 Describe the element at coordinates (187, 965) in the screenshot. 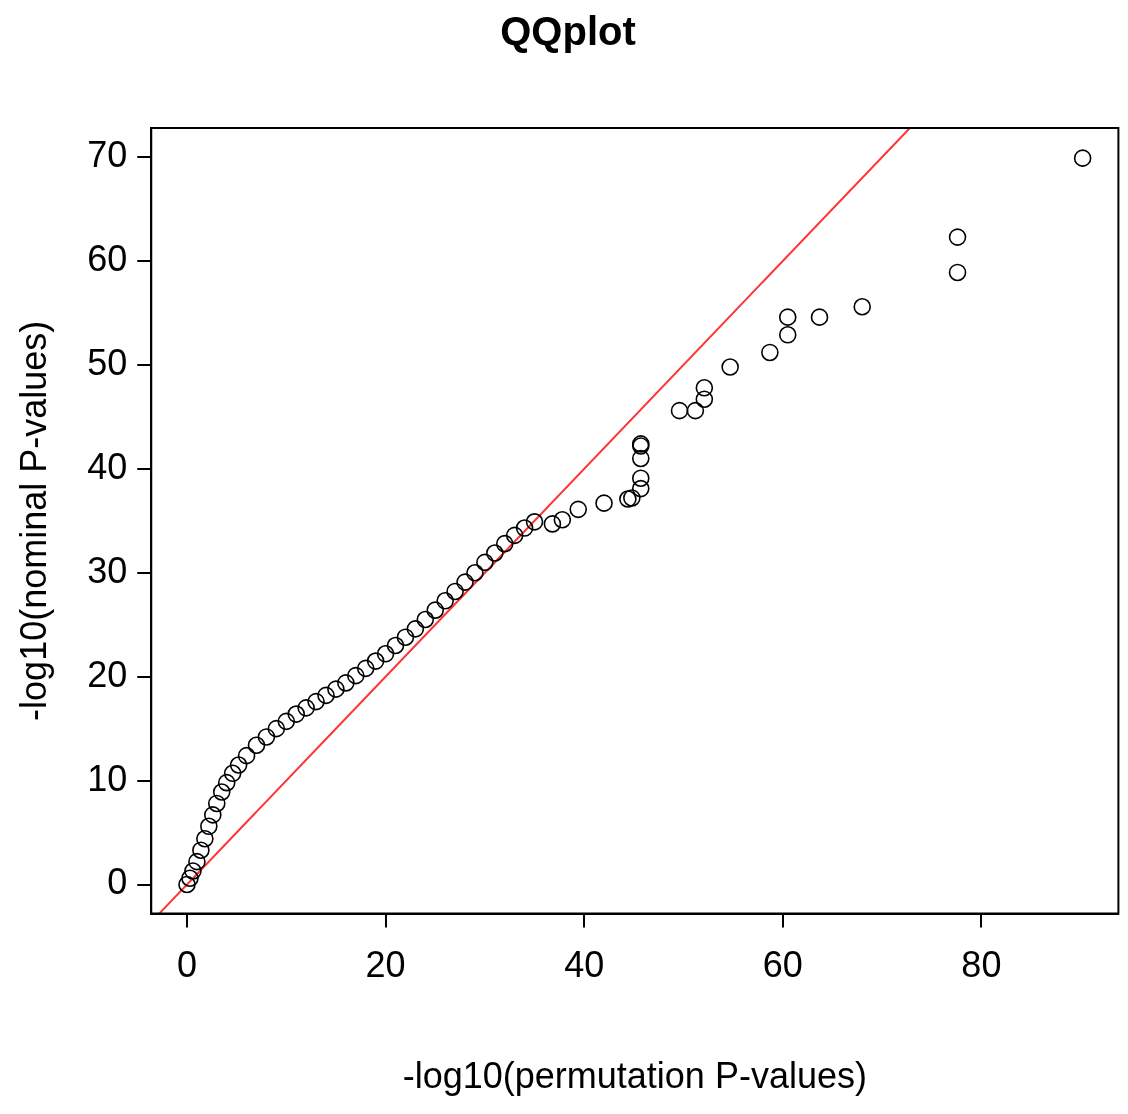

I see `x-tick-label: 0` at that location.